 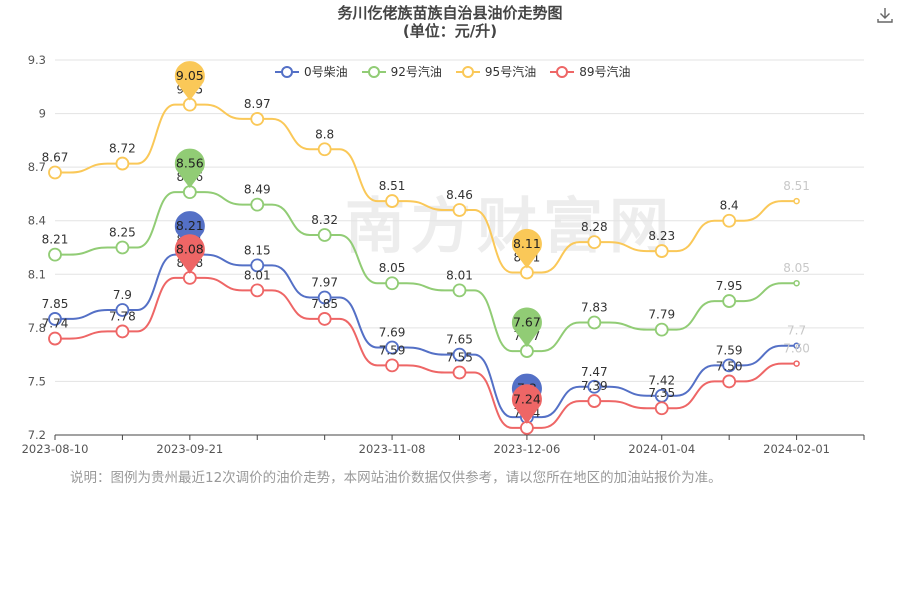 What do you see at coordinates (527, 322) in the screenshot?
I see `pin-label: 7.67` at bounding box center [527, 322].